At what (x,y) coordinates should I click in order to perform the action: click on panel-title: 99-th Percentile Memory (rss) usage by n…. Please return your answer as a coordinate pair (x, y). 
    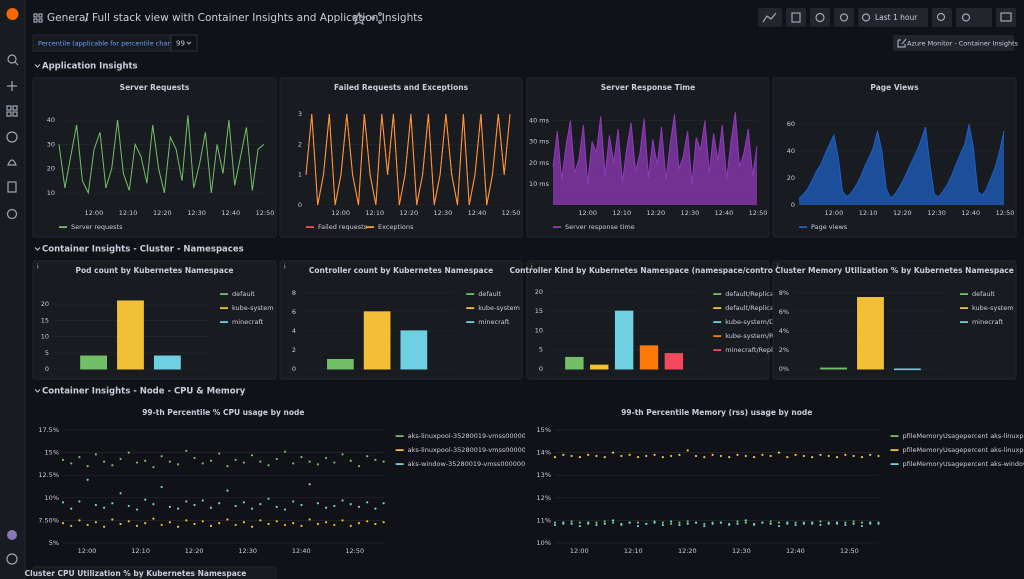
    Looking at the image, I should click on (716, 412).